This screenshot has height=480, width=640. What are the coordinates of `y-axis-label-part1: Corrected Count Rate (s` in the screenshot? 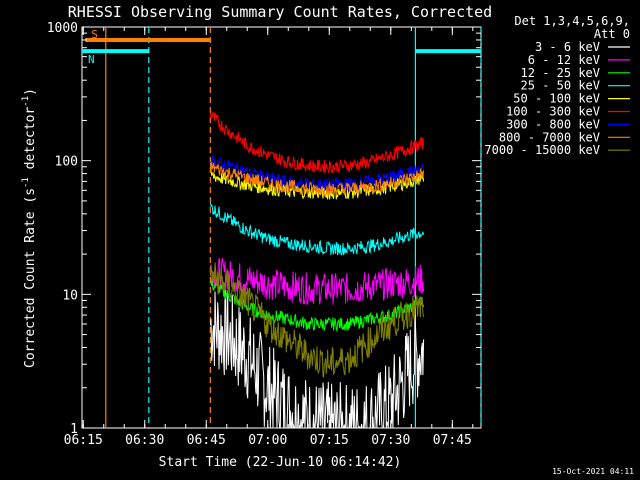 It's located at (30, 278).